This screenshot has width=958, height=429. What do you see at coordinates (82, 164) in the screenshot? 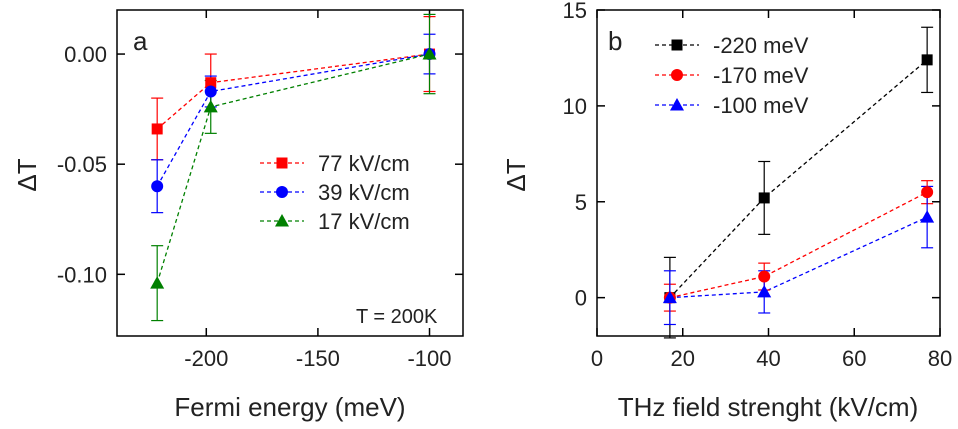
I see `y-tick-label: -0.05` at bounding box center [82, 164].